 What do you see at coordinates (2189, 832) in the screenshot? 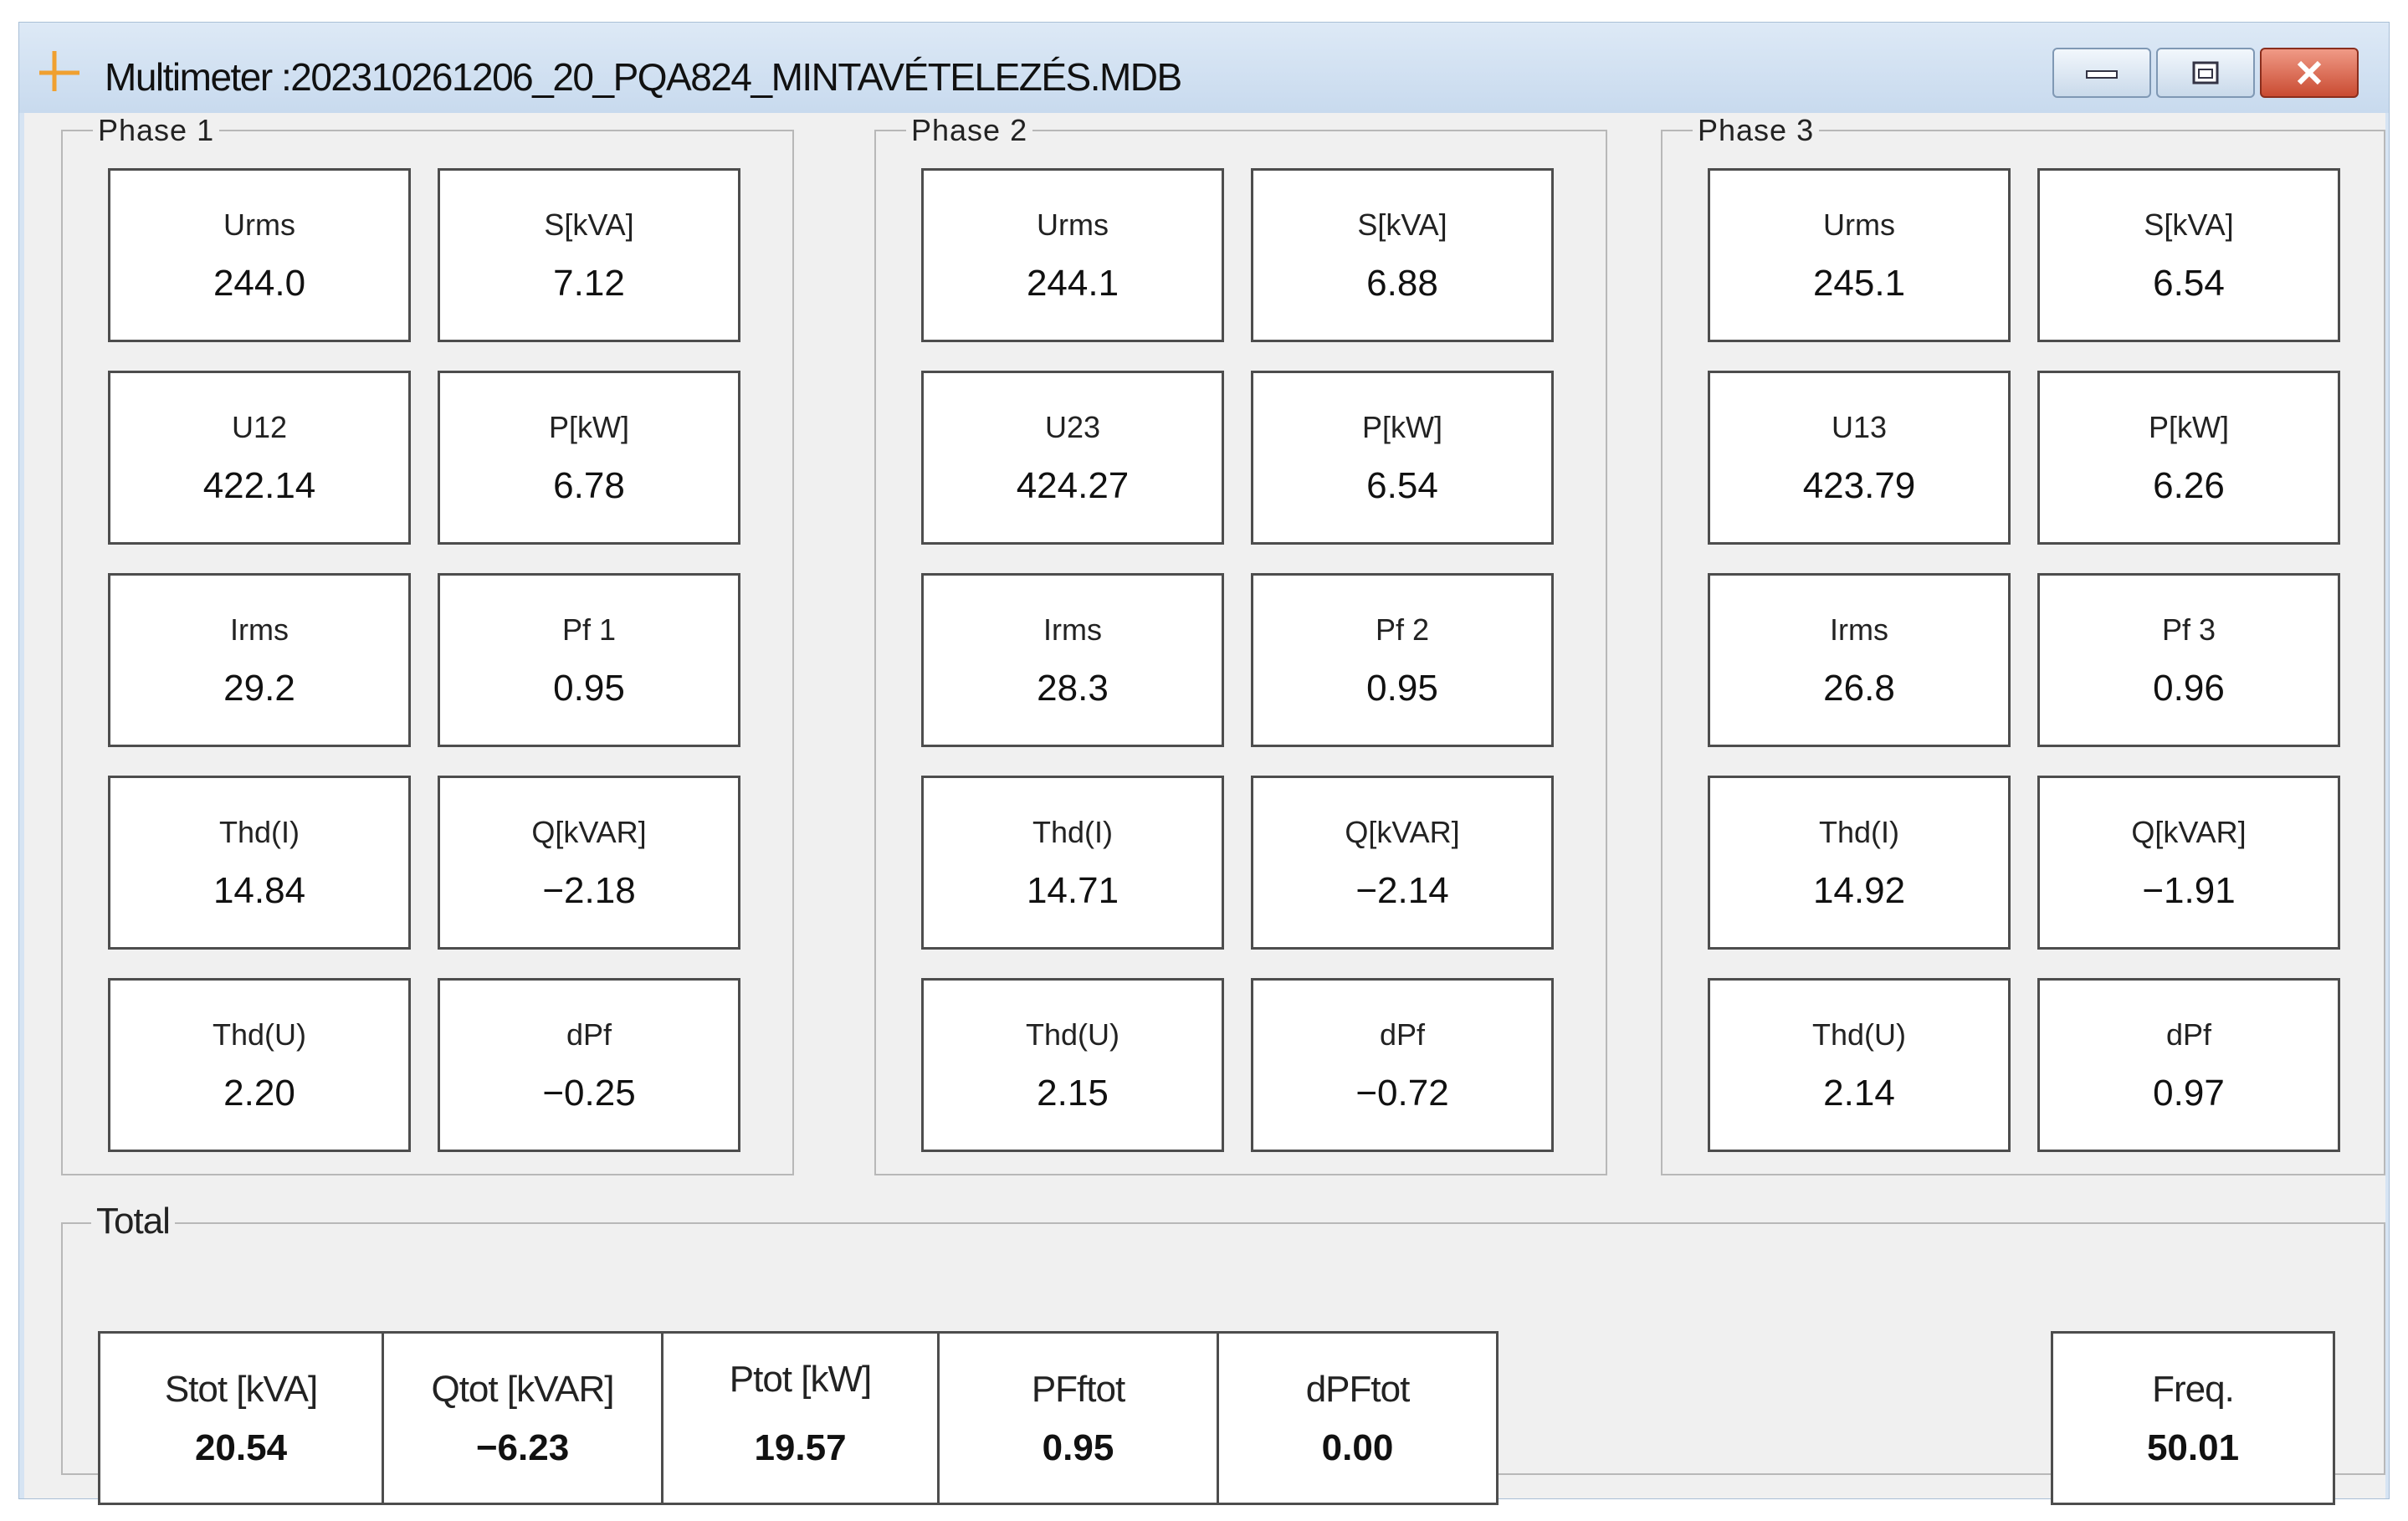
I see `phase-3-q-kvar-label: Q[kVAR]` at bounding box center [2189, 832].